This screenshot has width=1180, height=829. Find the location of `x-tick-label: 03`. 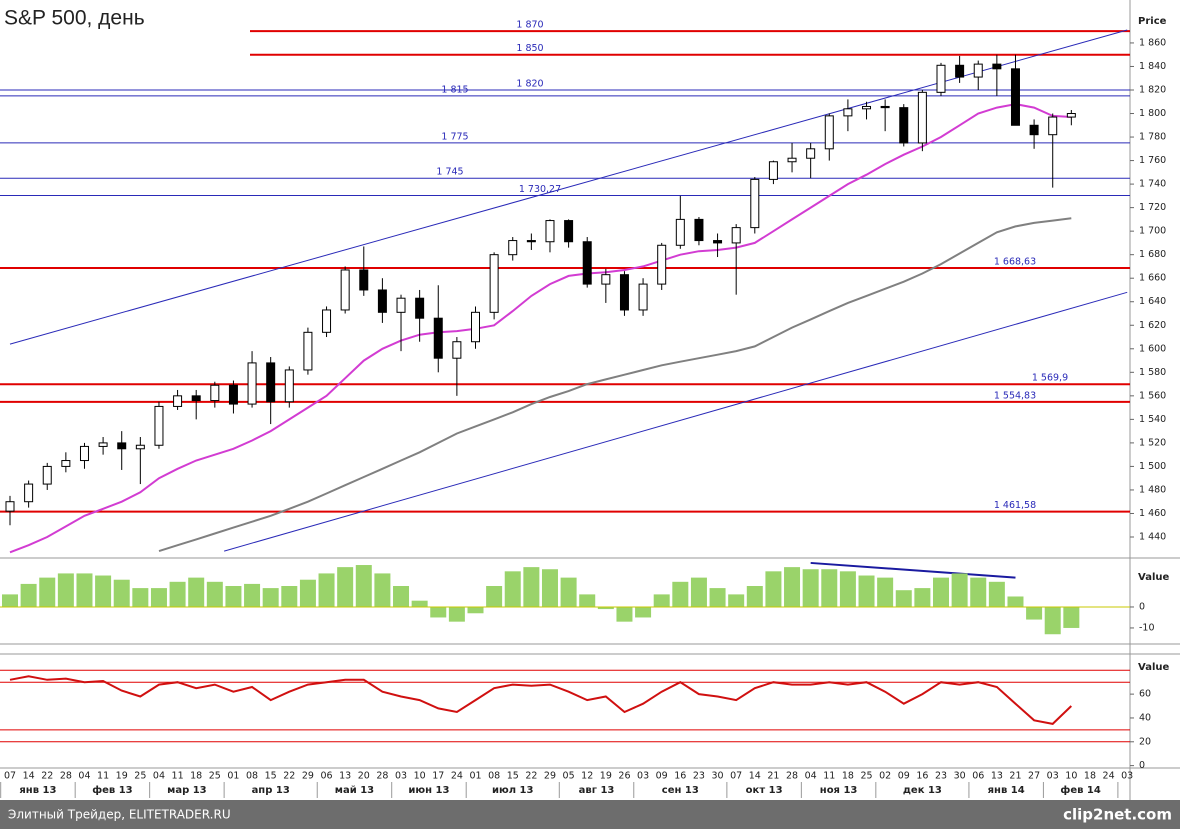

x-tick-label: 03 is located at coordinates (643, 776).